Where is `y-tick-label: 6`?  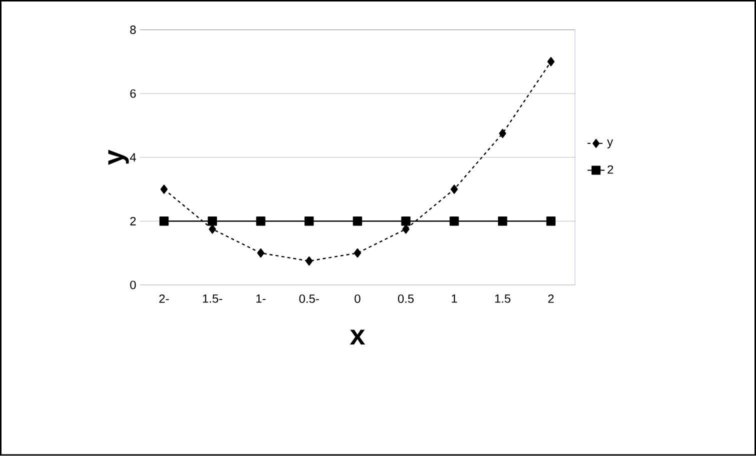 y-tick-label: 6 is located at coordinates (133, 93).